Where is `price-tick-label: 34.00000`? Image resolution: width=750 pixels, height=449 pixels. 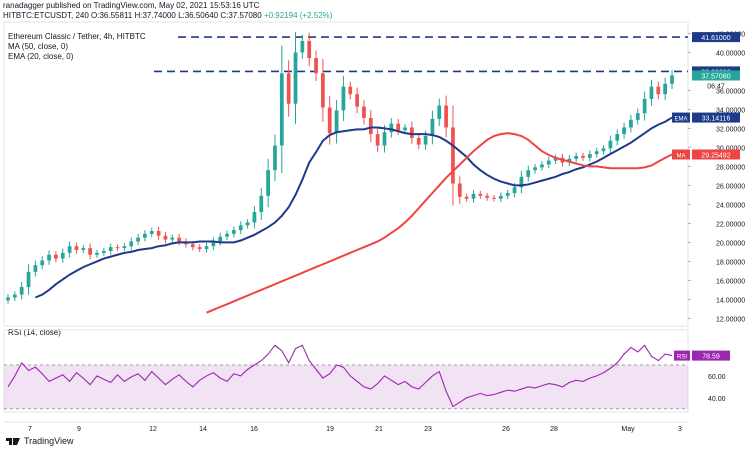
price-tick-label: 34.00000 is located at coordinates (730, 110).